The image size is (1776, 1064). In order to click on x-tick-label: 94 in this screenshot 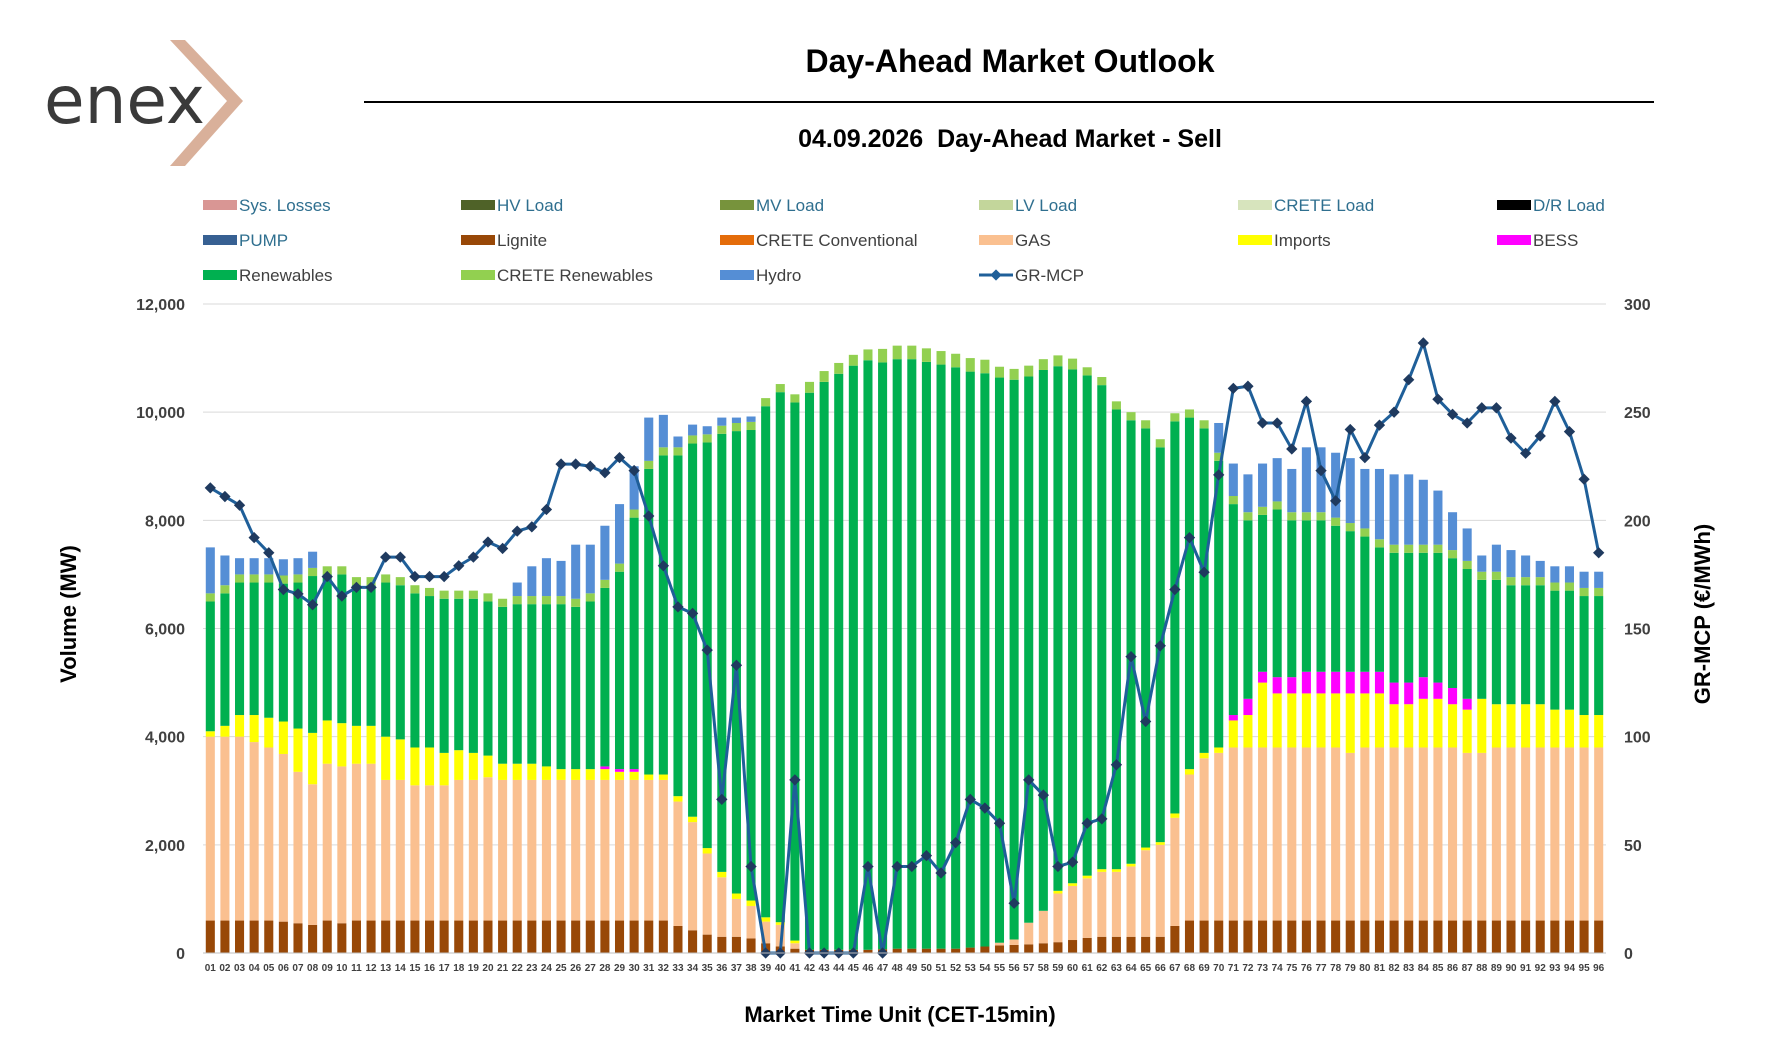, I will do `click(1570, 968)`.